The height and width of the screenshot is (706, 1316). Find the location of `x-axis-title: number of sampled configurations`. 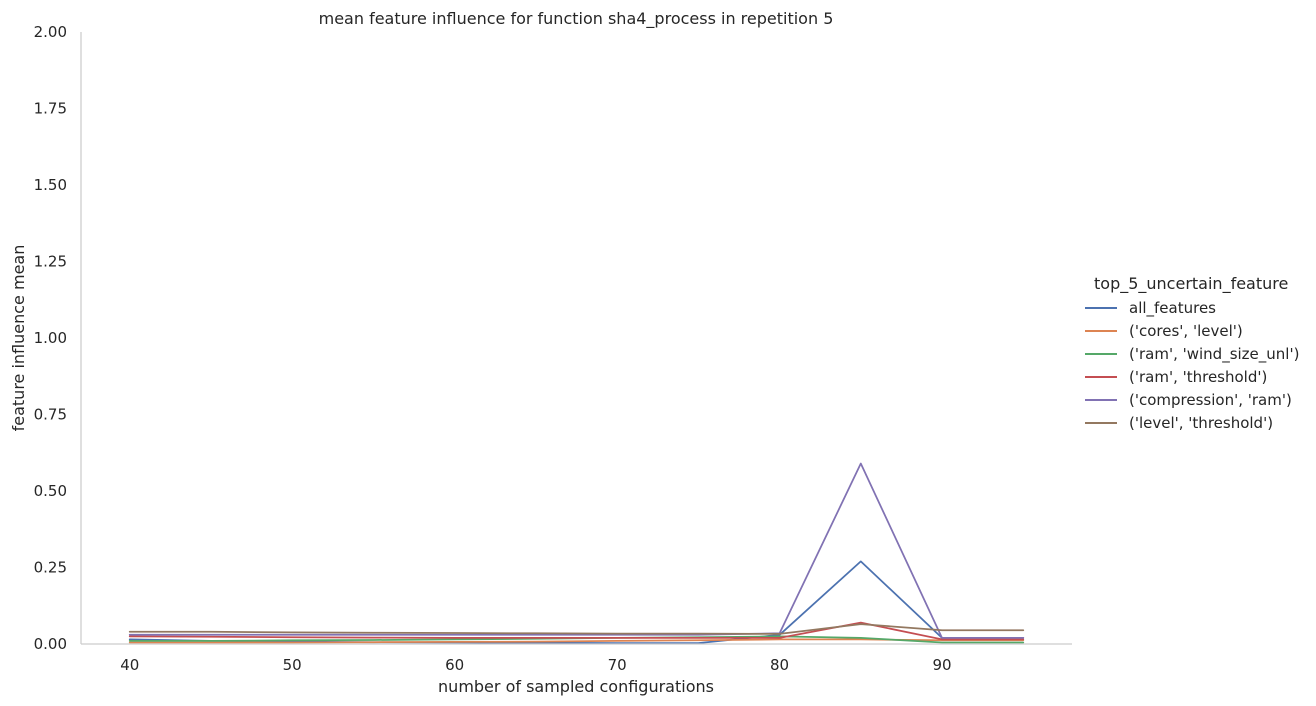

x-axis-title: number of sampled configurations is located at coordinates (576, 686).